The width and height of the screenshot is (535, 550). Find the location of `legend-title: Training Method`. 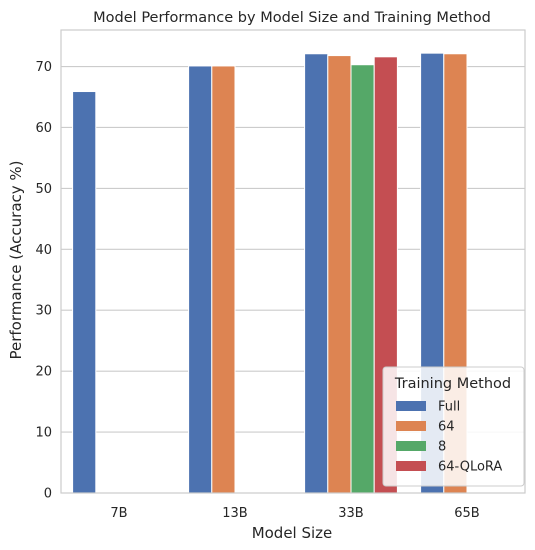

legend-title: Training Method is located at coordinates (452, 384).